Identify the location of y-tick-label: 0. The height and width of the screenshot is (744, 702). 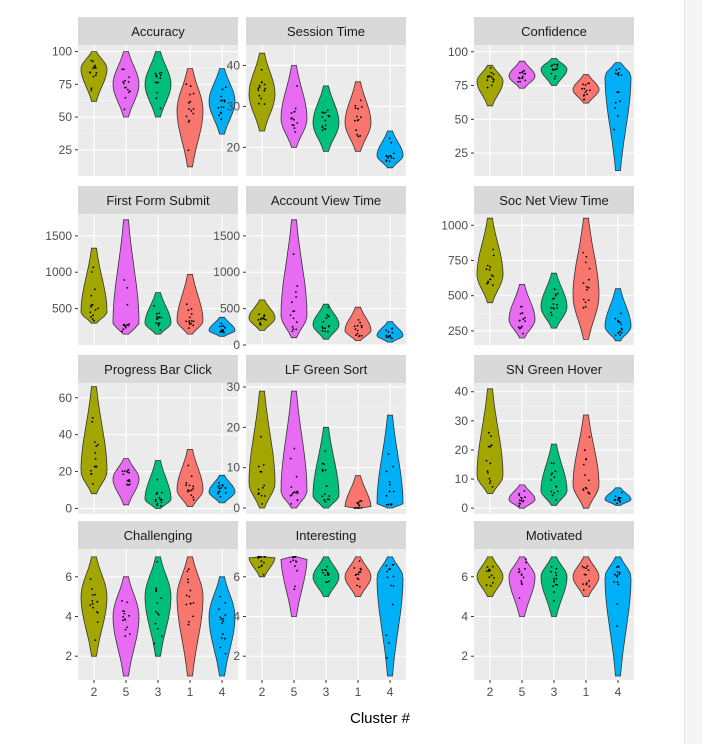
(464, 508).